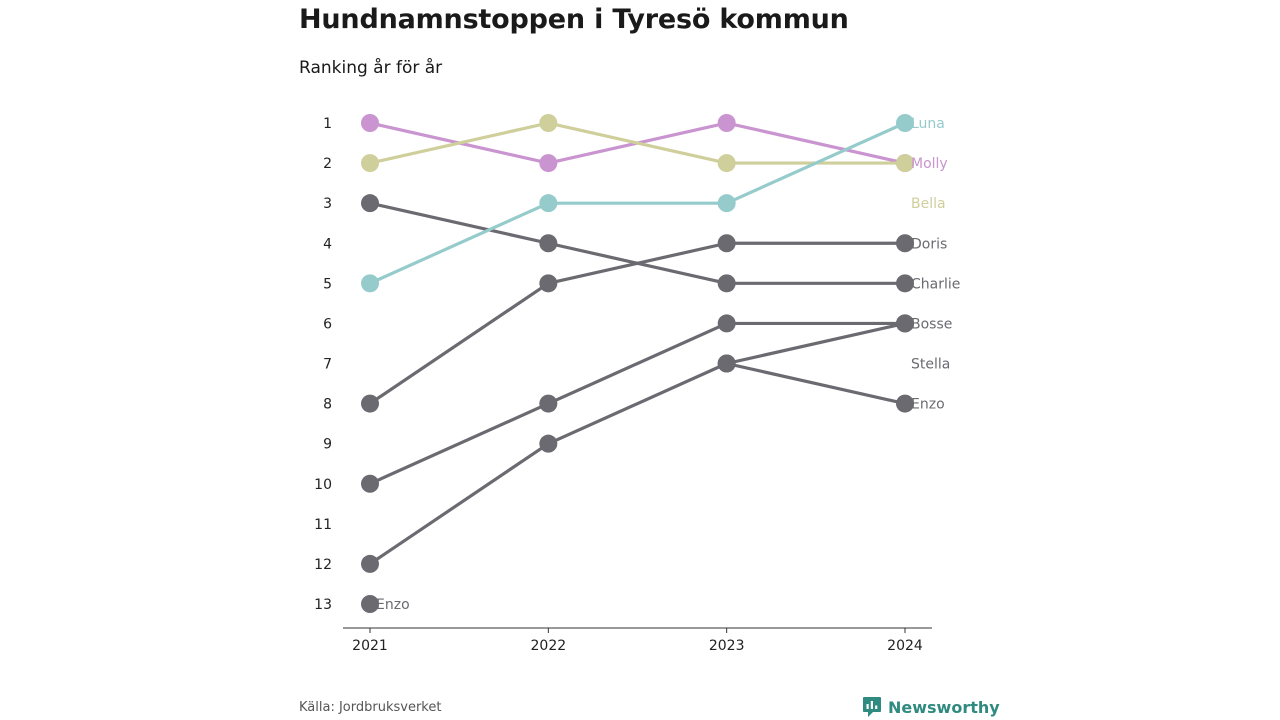  Describe the element at coordinates (459, 223) in the screenshot. I see `series-line-charlie` at that location.